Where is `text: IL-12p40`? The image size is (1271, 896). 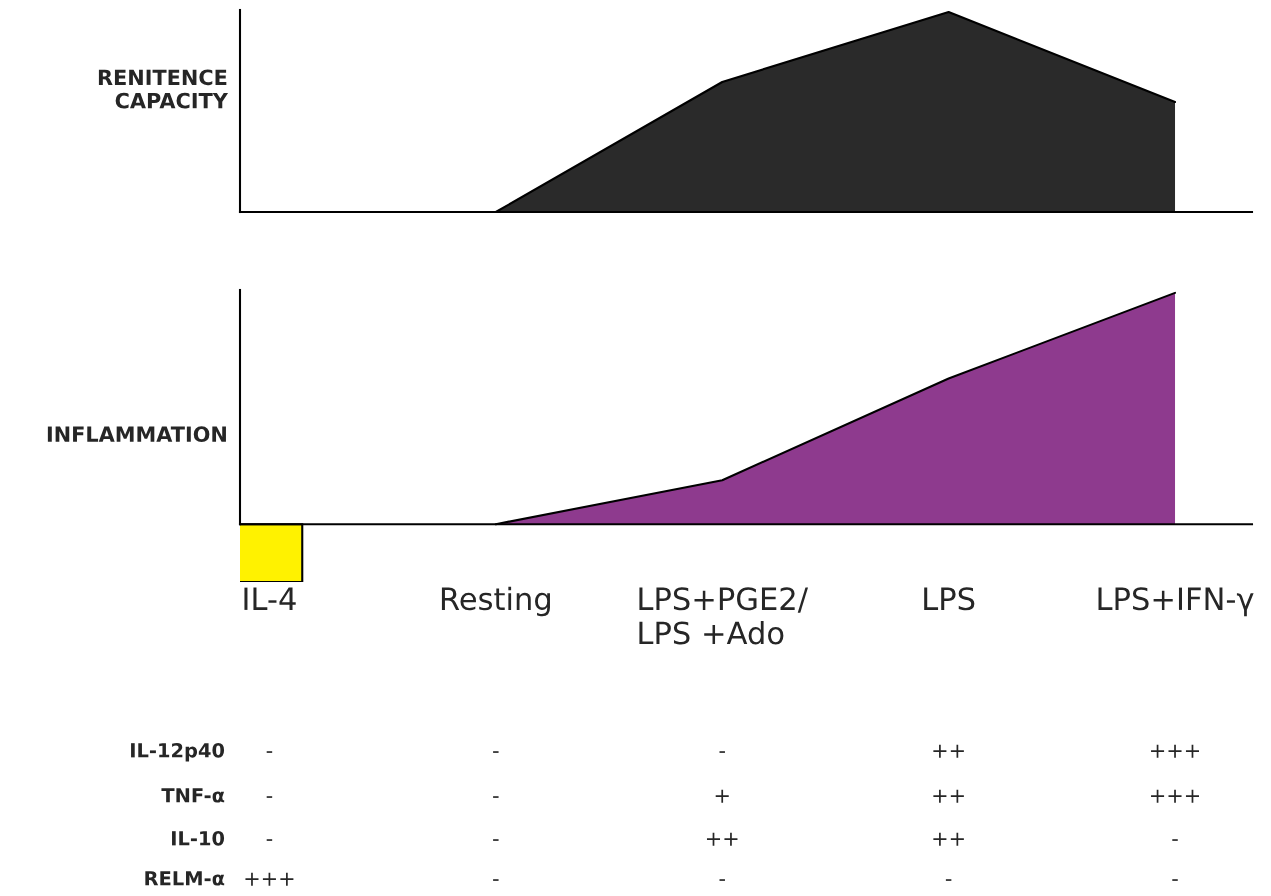 text: IL-12p40 is located at coordinates (178, 752).